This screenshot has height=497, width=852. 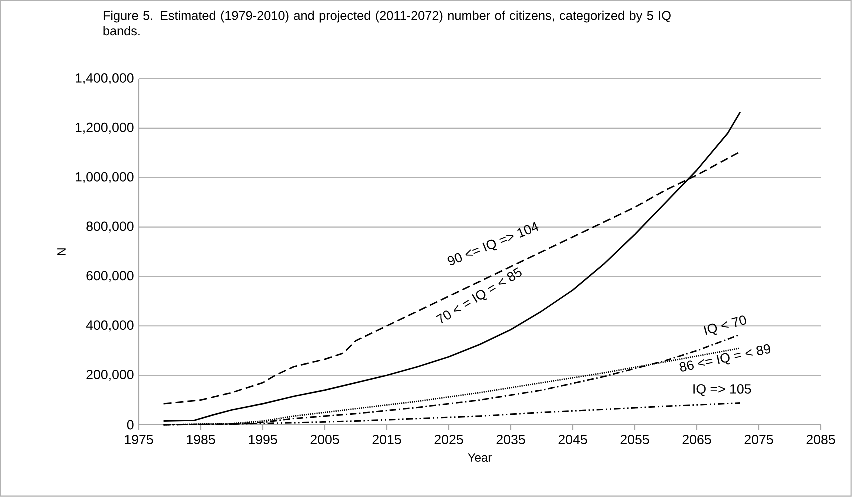 What do you see at coordinates (573, 439) in the screenshot?
I see `x-tick-label: 2045` at bounding box center [573, 439].